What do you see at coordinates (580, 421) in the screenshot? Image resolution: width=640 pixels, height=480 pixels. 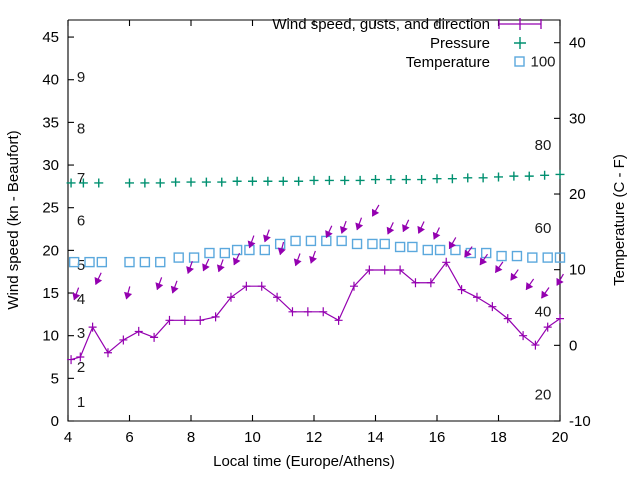 I see `y2-tick-label: -10` at bounding box center [580, 421].